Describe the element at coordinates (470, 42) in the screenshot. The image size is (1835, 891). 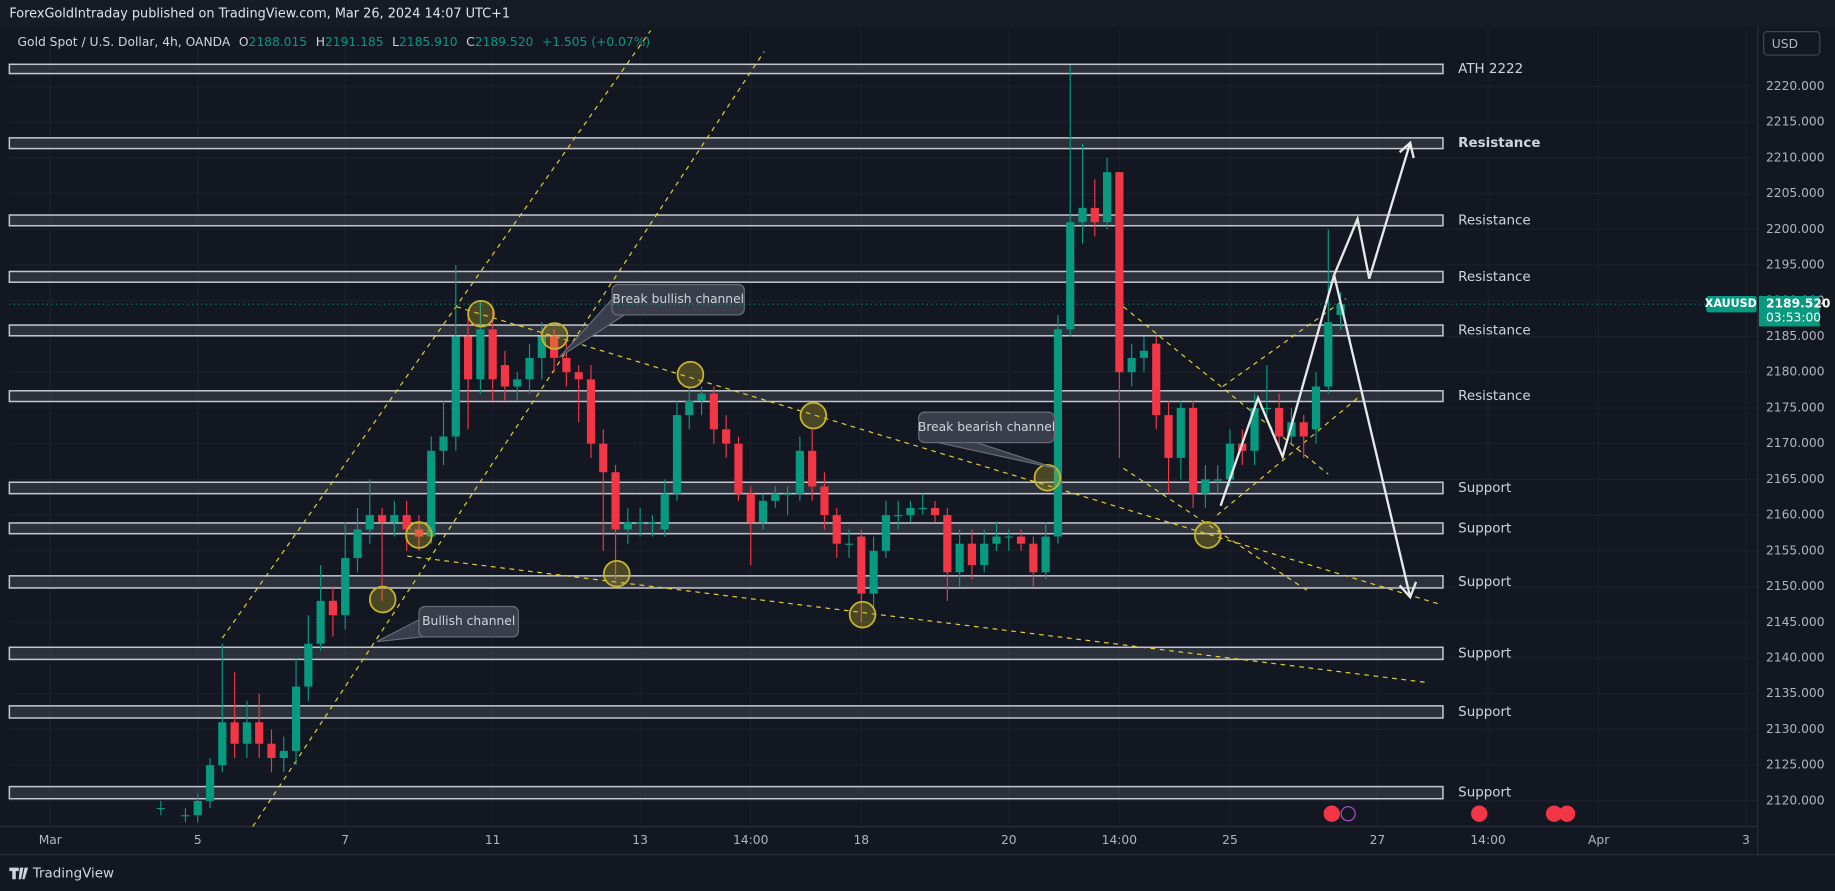
I see `legend-key: C` at that location.